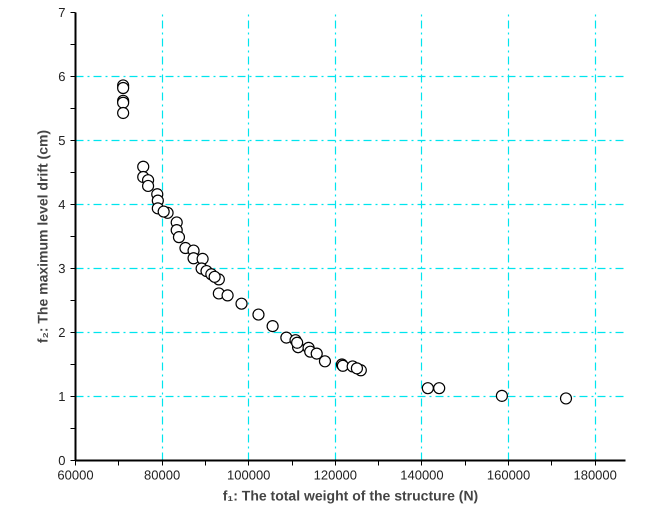 The height and width of the screenshot is (527, 646). What do you see at coordinates (62, 12) in the screenshot?
I see `y-tick-label: 7` at bounding box center [62, 12].